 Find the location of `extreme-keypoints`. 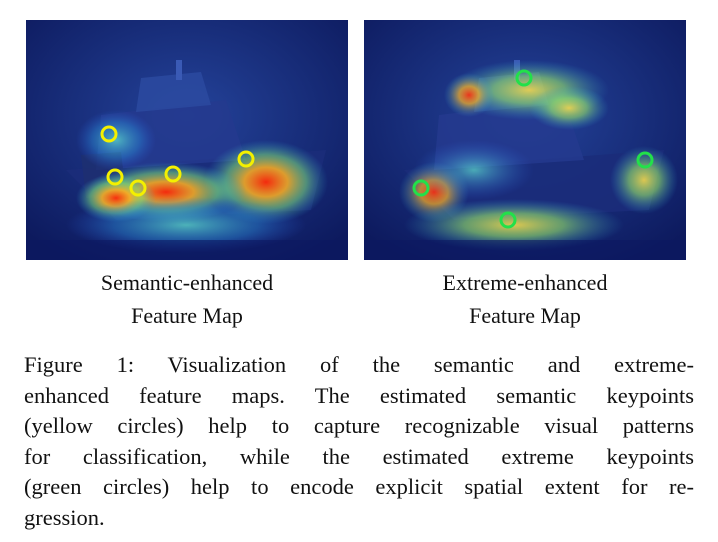

extreme-keypoints is located at coordinates (533, 149).